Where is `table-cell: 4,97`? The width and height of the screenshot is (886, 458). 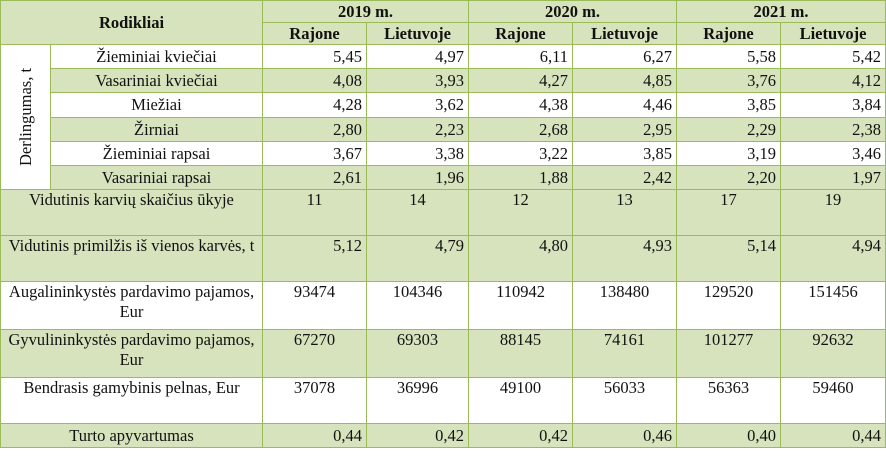 table-cell: 4,97 is located at coordinates (418, 56).